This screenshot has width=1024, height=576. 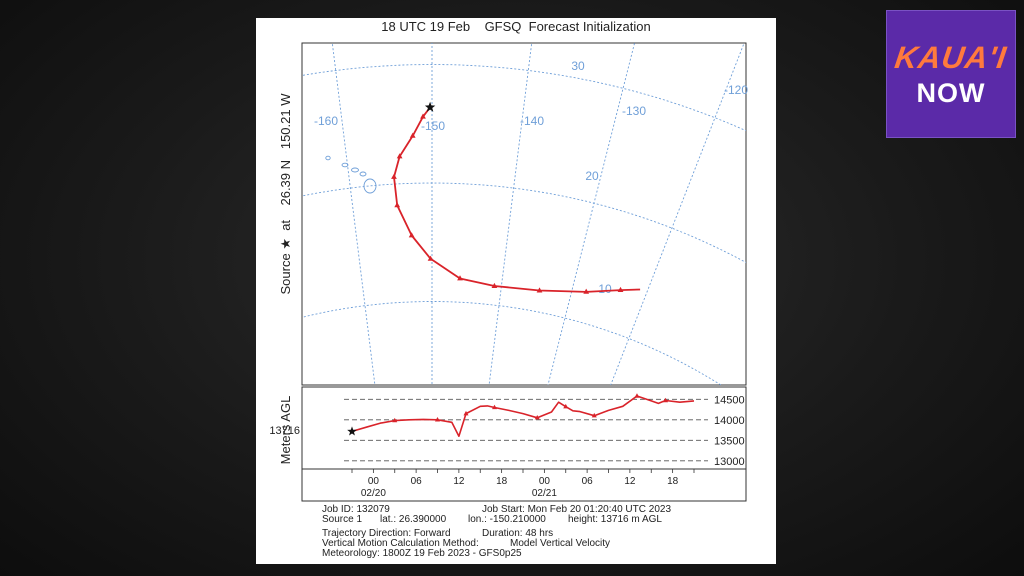 What do you see at coordinates (951, 57) in the screenshot?
I see `logo-line1: KAUA'I` at bounding box center [951, 57].